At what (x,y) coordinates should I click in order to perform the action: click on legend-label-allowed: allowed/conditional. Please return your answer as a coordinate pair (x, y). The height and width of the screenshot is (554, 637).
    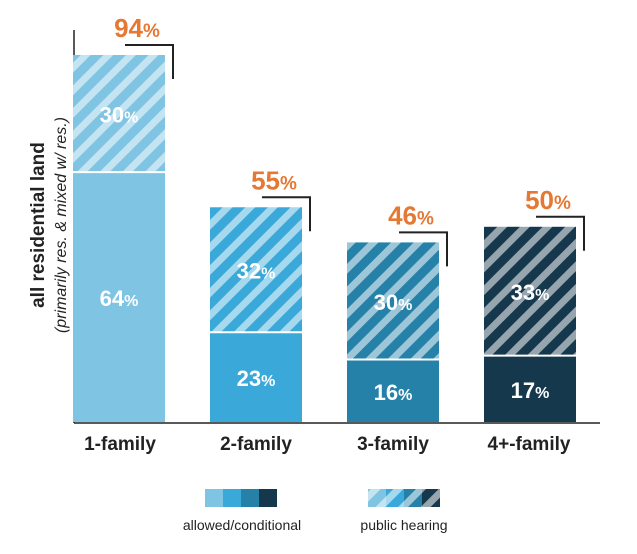
    Looking at the image, I should click on (242, 525).